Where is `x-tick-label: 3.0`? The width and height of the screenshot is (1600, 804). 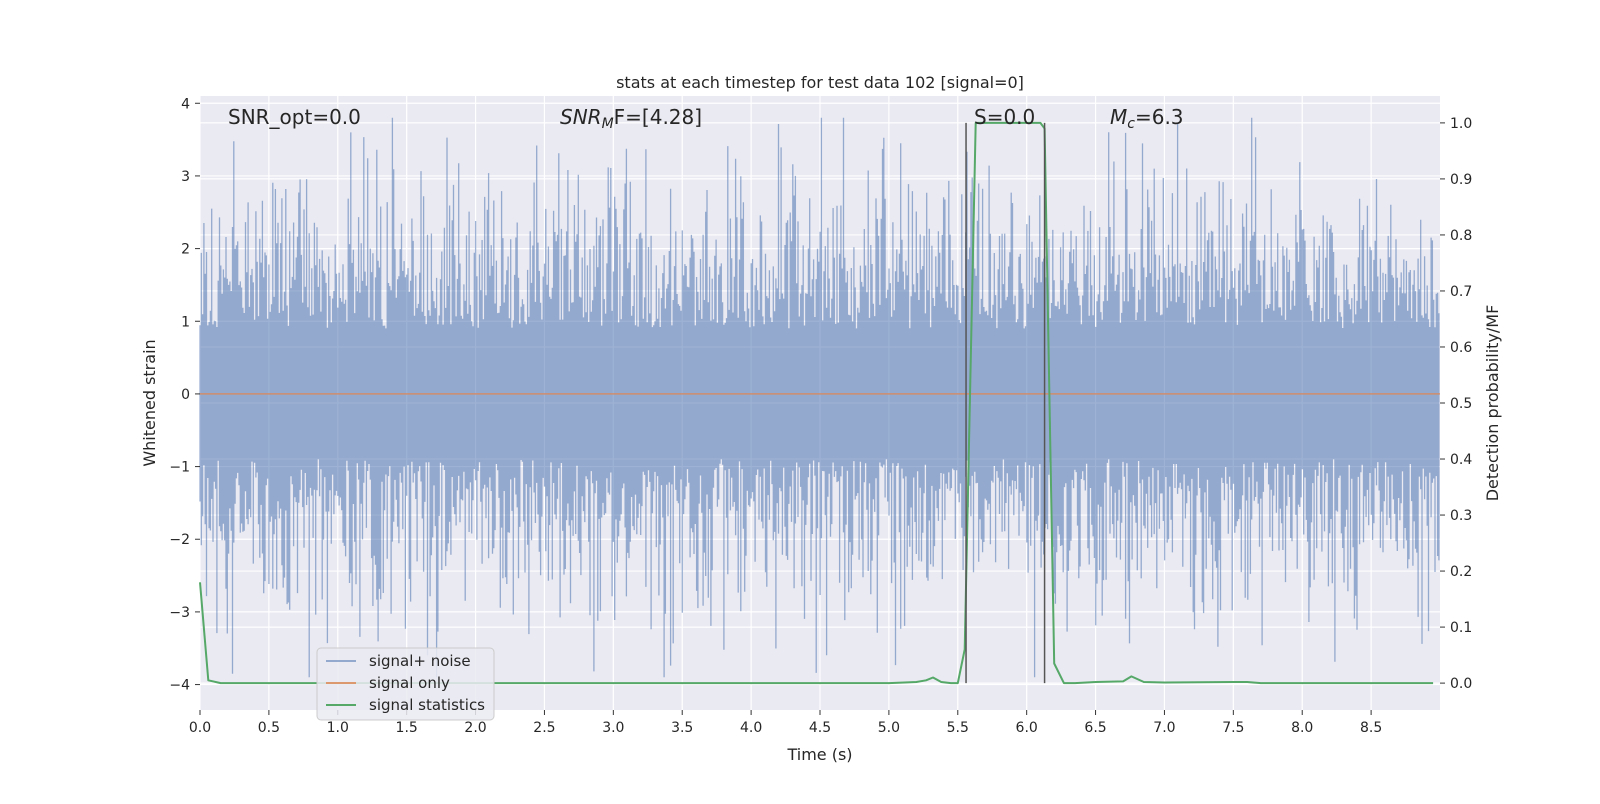
x-tick-label: 3.0 is located at coordinates (613, 728).